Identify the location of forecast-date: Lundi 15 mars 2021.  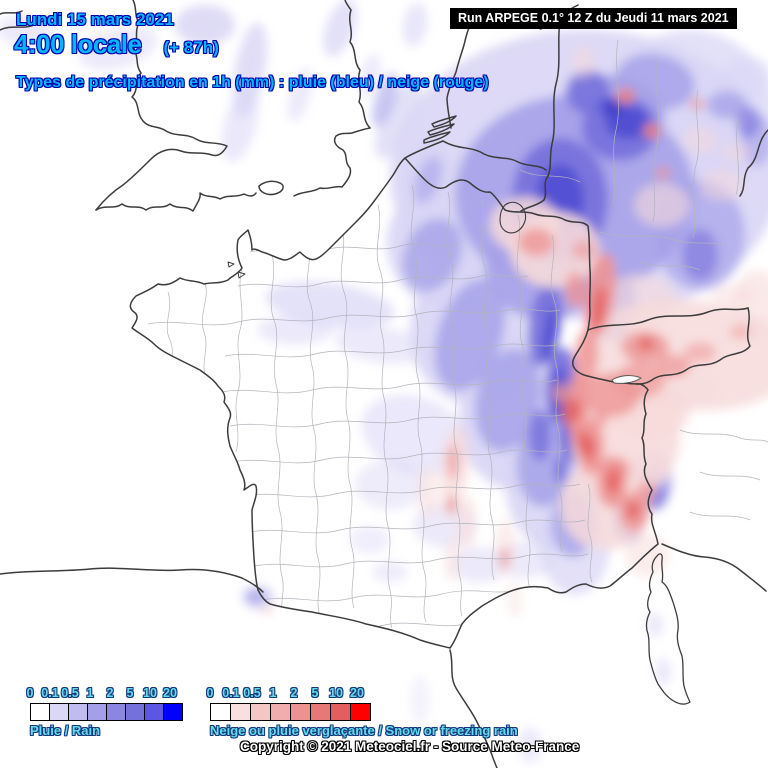
(95, 19).